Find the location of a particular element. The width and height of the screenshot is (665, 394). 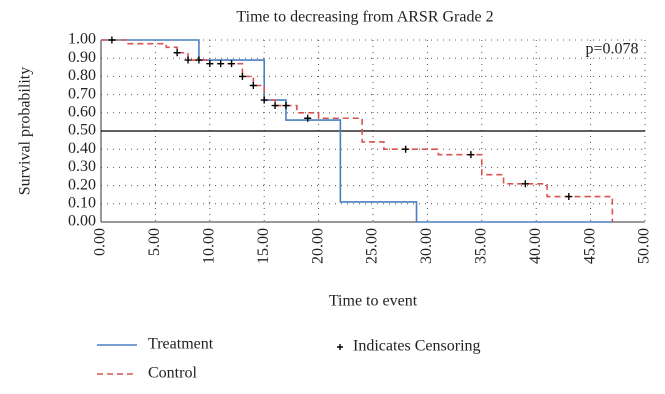

legend-marker is located at coordinates (340, 347).